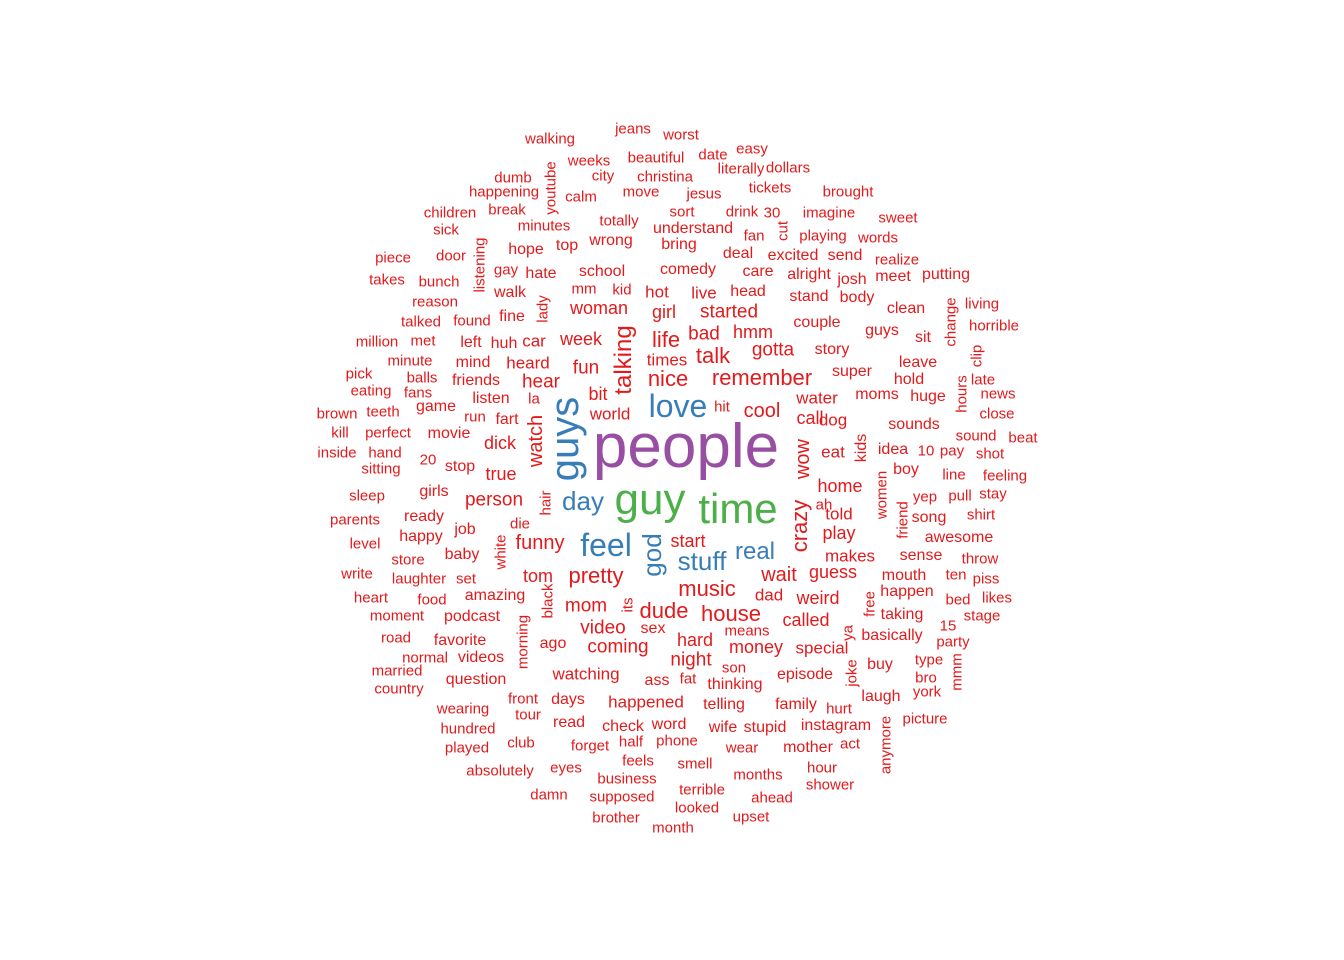 The height and width of the screenshot is (960, 1344). What do you see at coordinates (365, 544) in the screenshot?
I see `word-level: level` at bounding box center [365, 544].